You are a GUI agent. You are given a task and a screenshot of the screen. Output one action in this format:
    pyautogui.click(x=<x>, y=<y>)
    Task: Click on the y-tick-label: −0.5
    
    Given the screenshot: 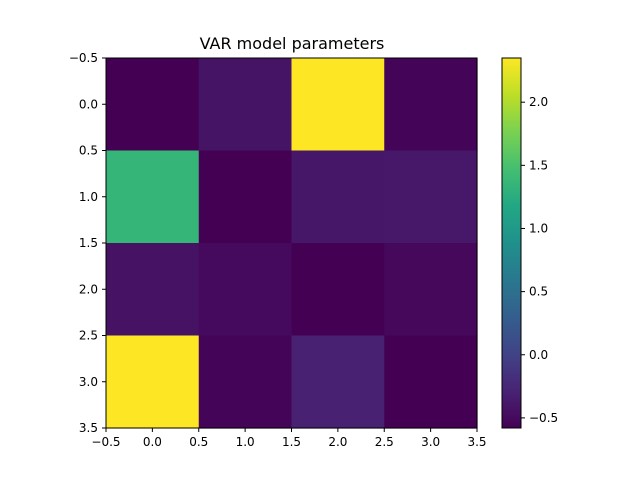 What is the action you would take?
    pyautogui.click(x=83, y=58)
    